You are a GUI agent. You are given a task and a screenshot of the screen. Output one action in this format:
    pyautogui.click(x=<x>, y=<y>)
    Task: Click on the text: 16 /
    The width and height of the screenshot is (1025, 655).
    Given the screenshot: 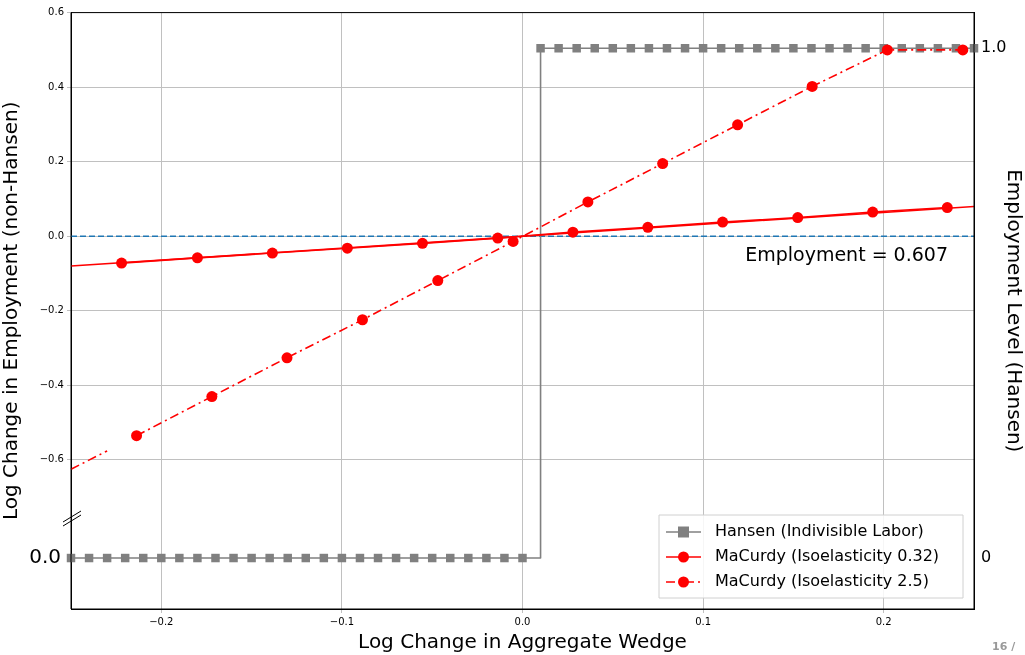 What is the action you would take?
    pyautogui.click(x=1004, y=647)
    